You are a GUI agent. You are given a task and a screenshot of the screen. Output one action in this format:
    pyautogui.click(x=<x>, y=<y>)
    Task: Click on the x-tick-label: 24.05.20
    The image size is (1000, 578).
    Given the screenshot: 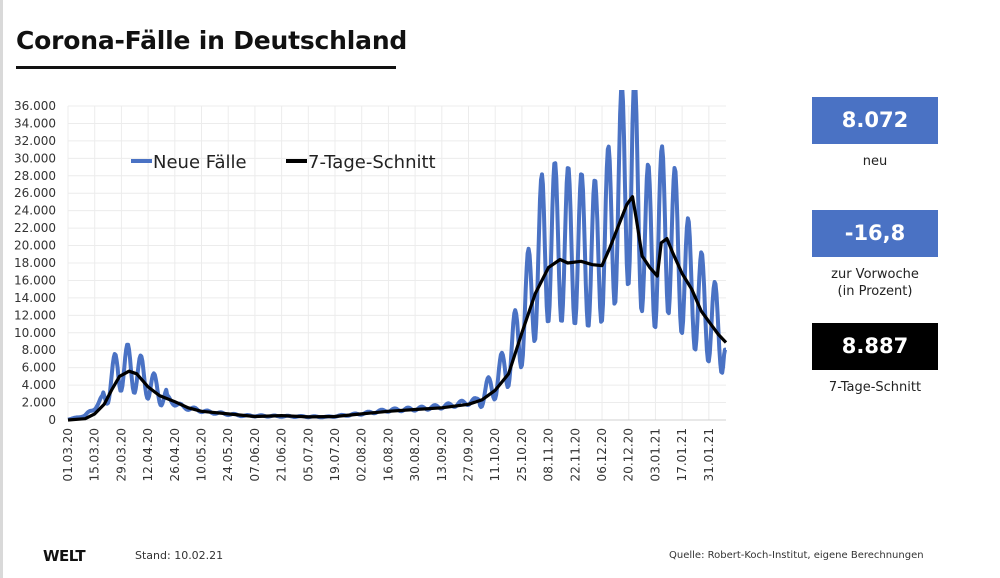 What is the action you would take?
    pyautogui.click(x=228, y=454)
    